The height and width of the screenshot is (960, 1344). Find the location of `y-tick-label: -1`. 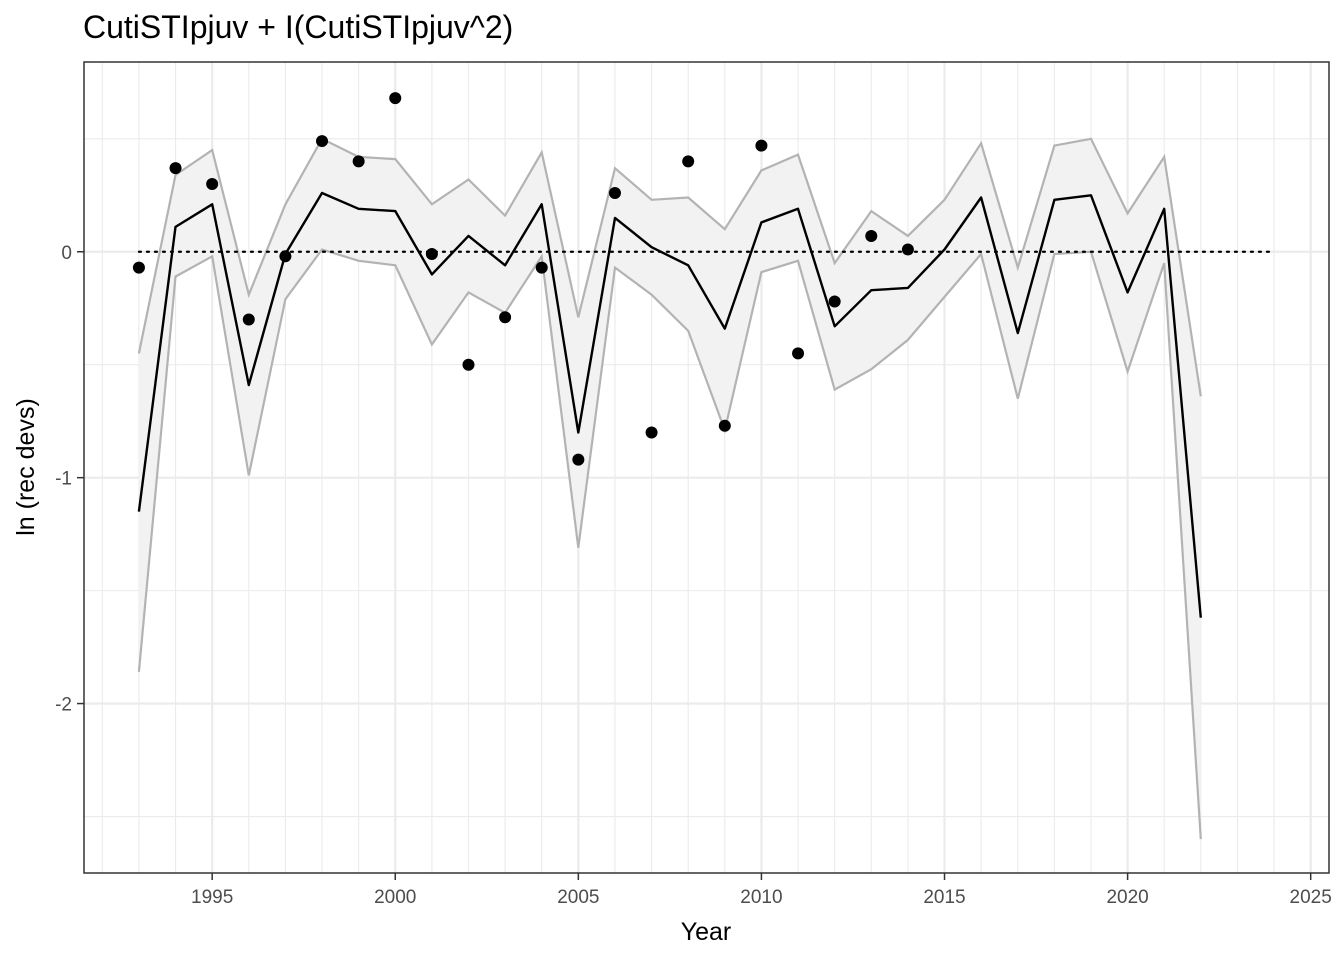

y-tick-label: -1 is located at coordinates (63, 479).